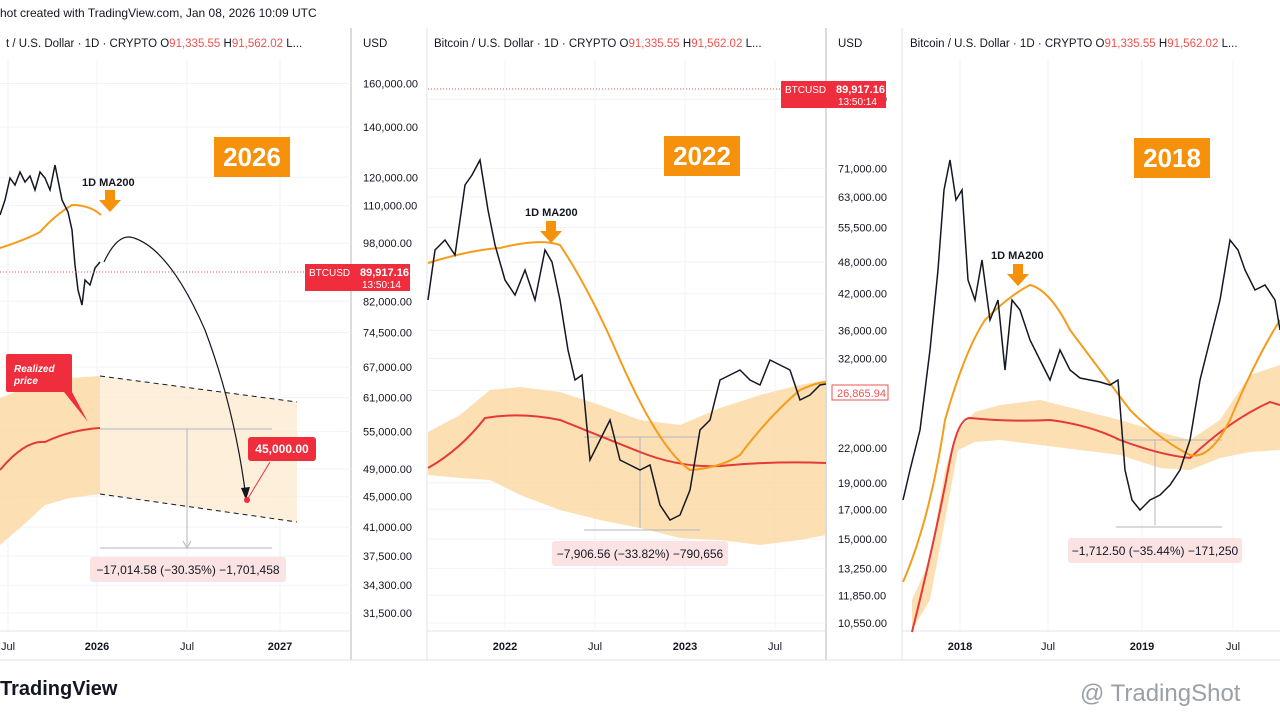  What do you see at coordinates (505, 647) in the screenshot?
I see `x-tick-label: 2022` at bounding box center [505, 647].